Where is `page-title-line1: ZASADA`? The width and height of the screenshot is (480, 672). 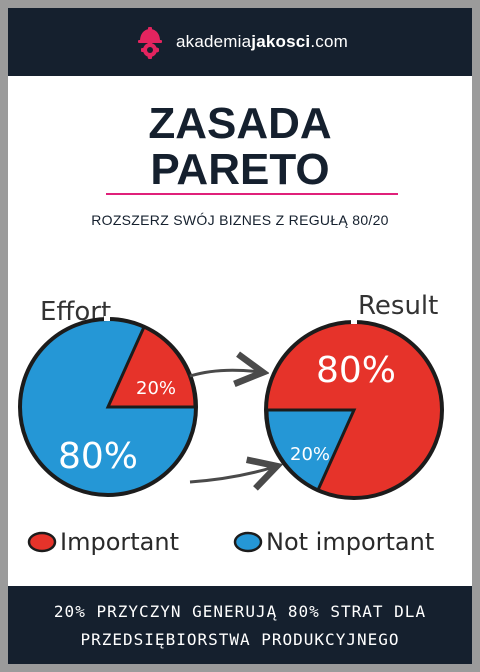
page-title-line1: ZASADA is located at coordinates (240, 123).